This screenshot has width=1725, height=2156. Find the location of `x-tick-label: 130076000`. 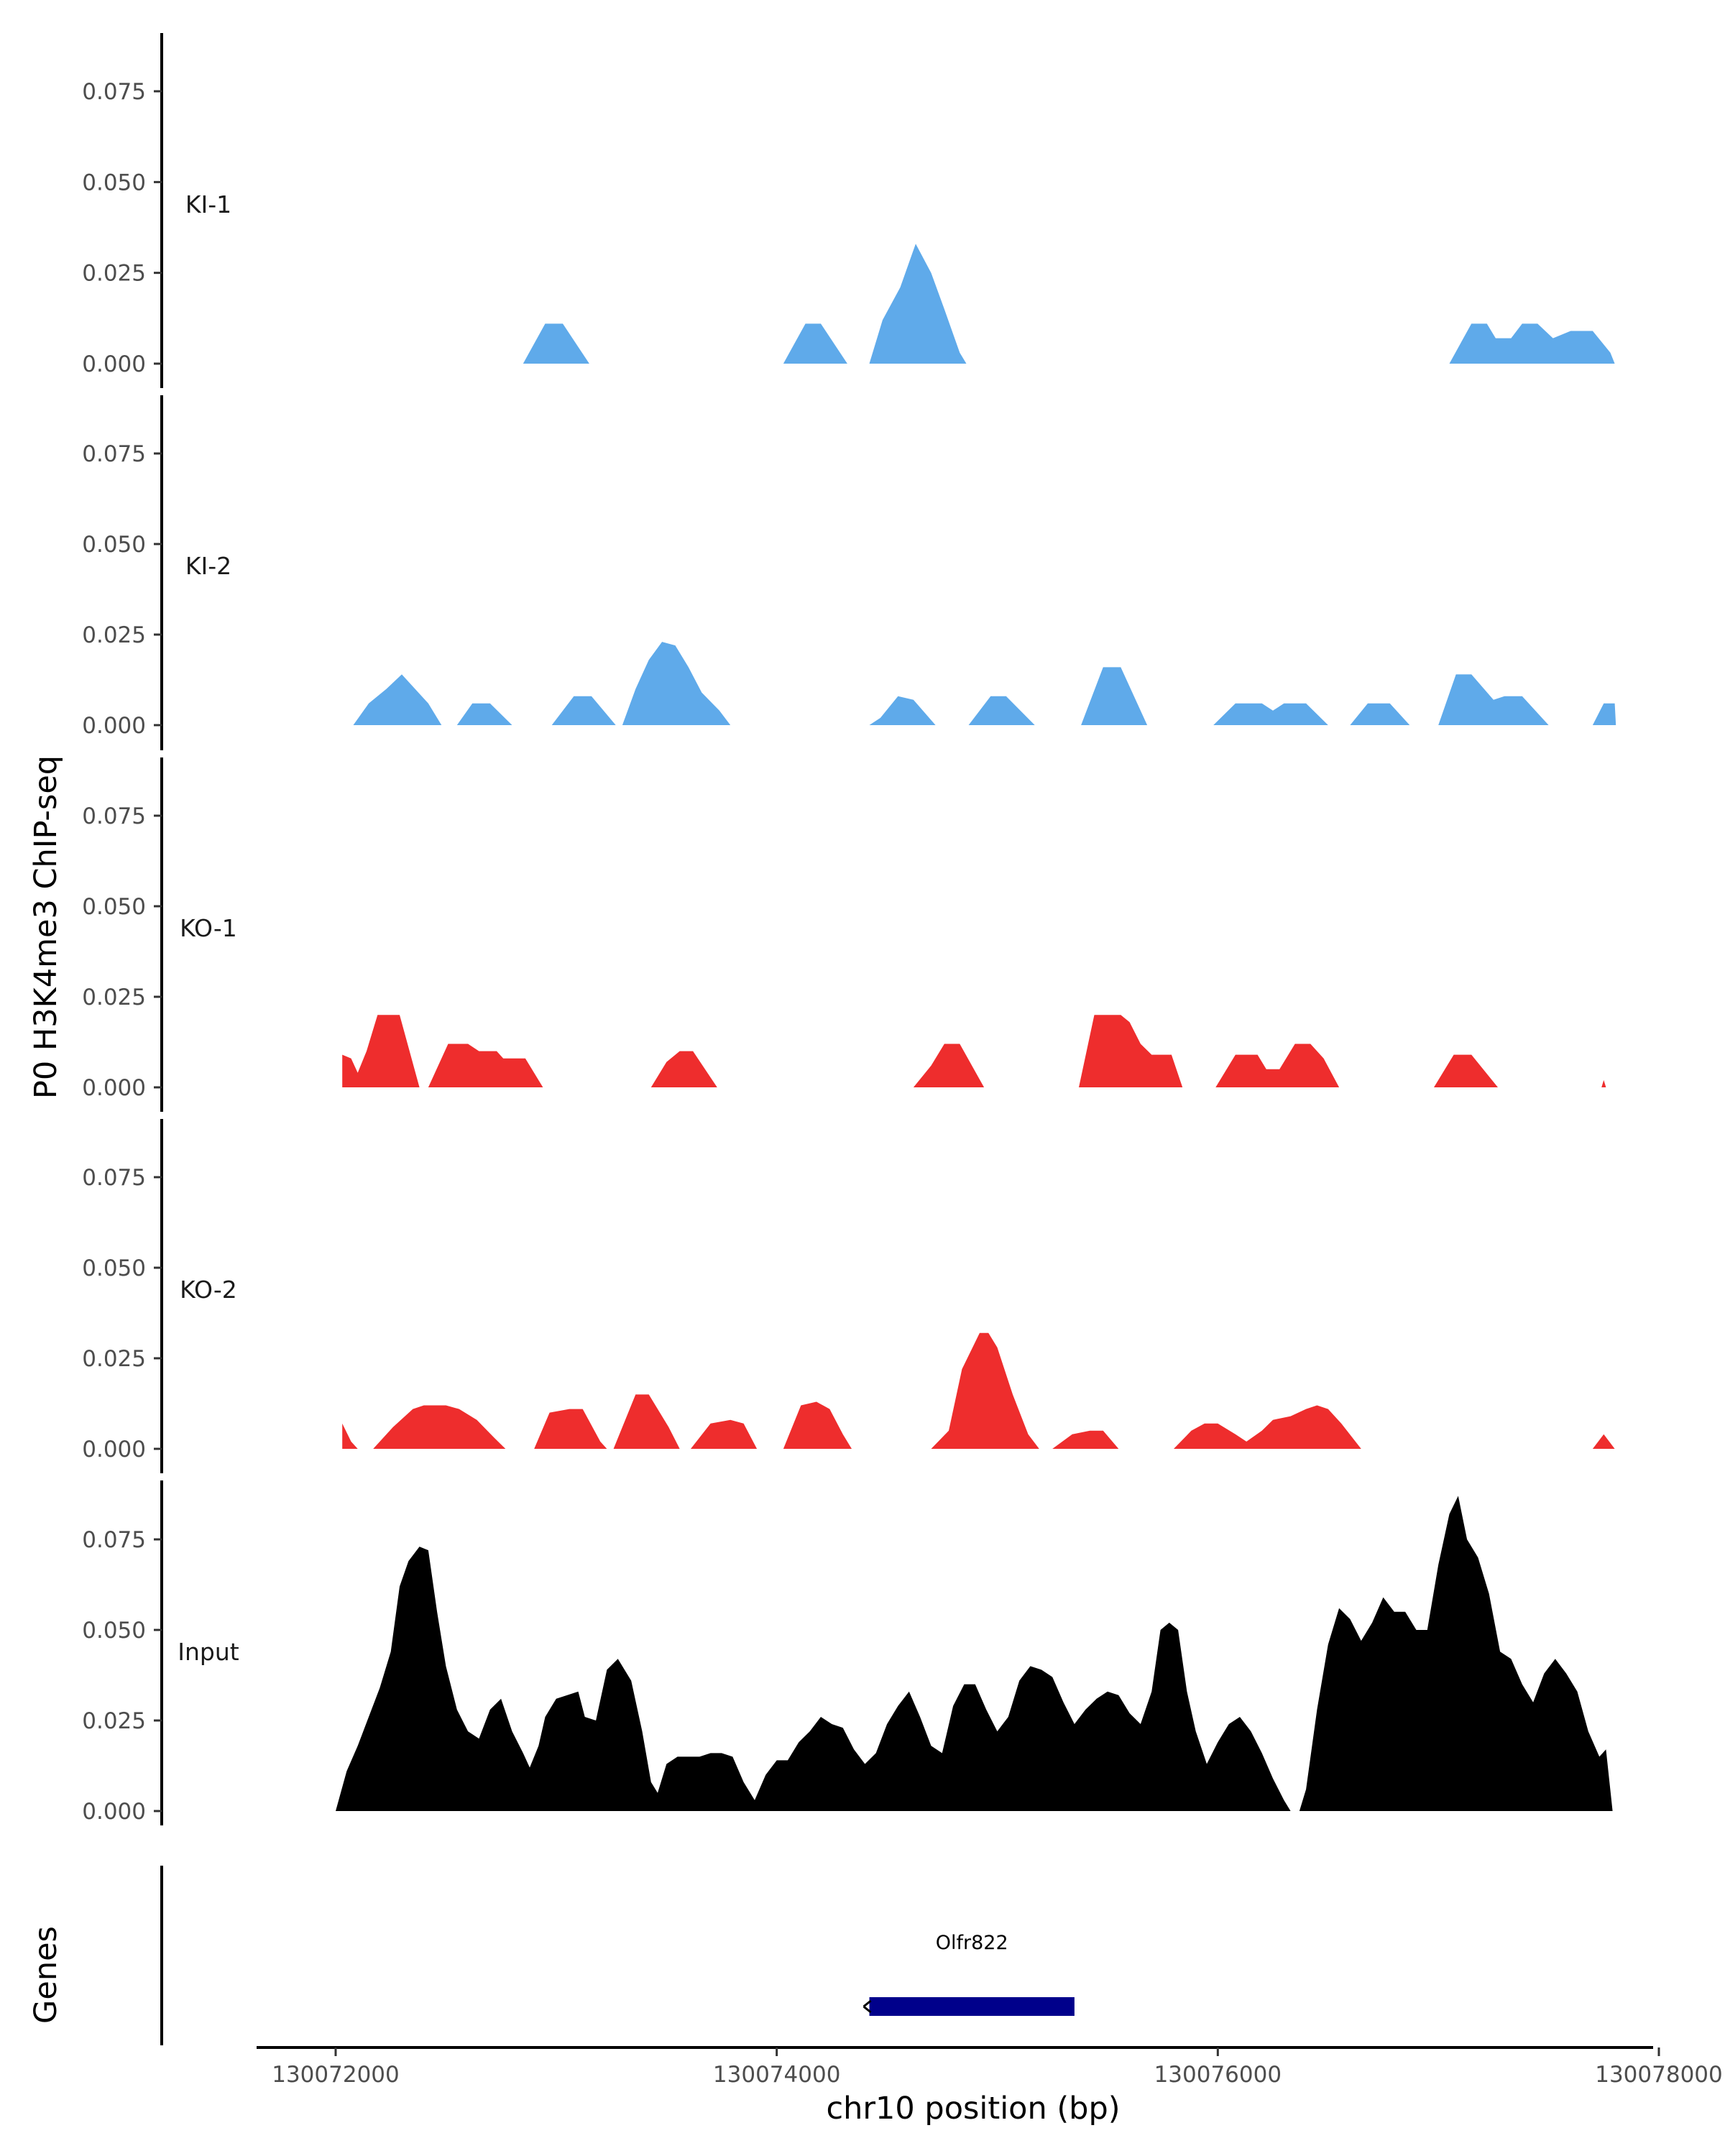

x-tick-label: 130076000 is located at coordinates (1218, 2075).